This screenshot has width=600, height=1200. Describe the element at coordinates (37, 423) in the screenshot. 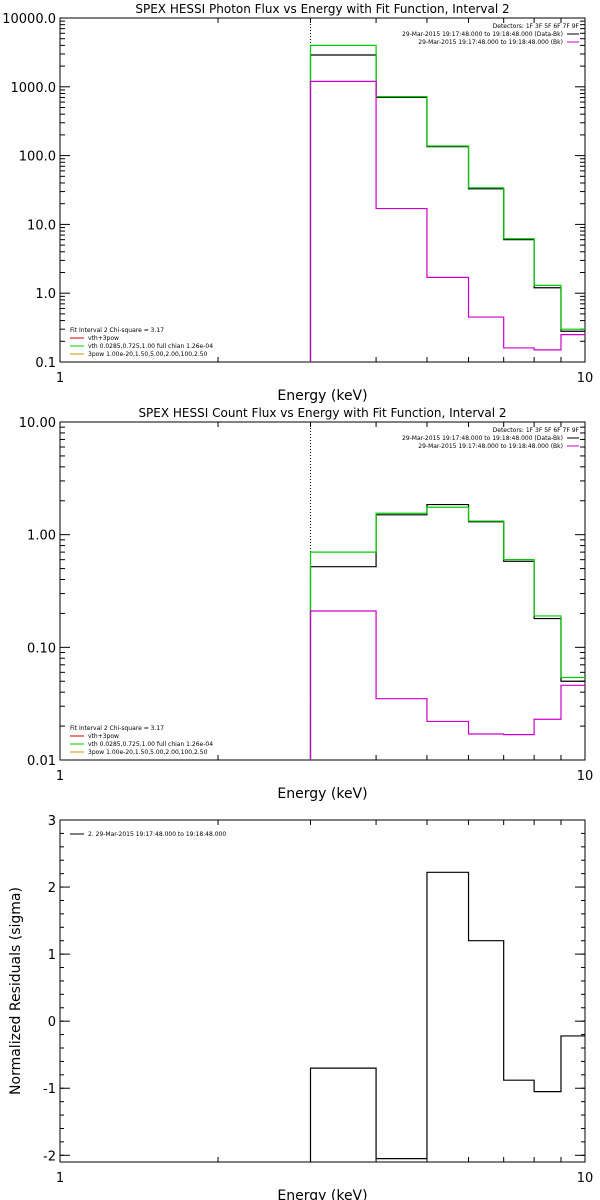

I see `y-tick-label: 10.00` at that location.